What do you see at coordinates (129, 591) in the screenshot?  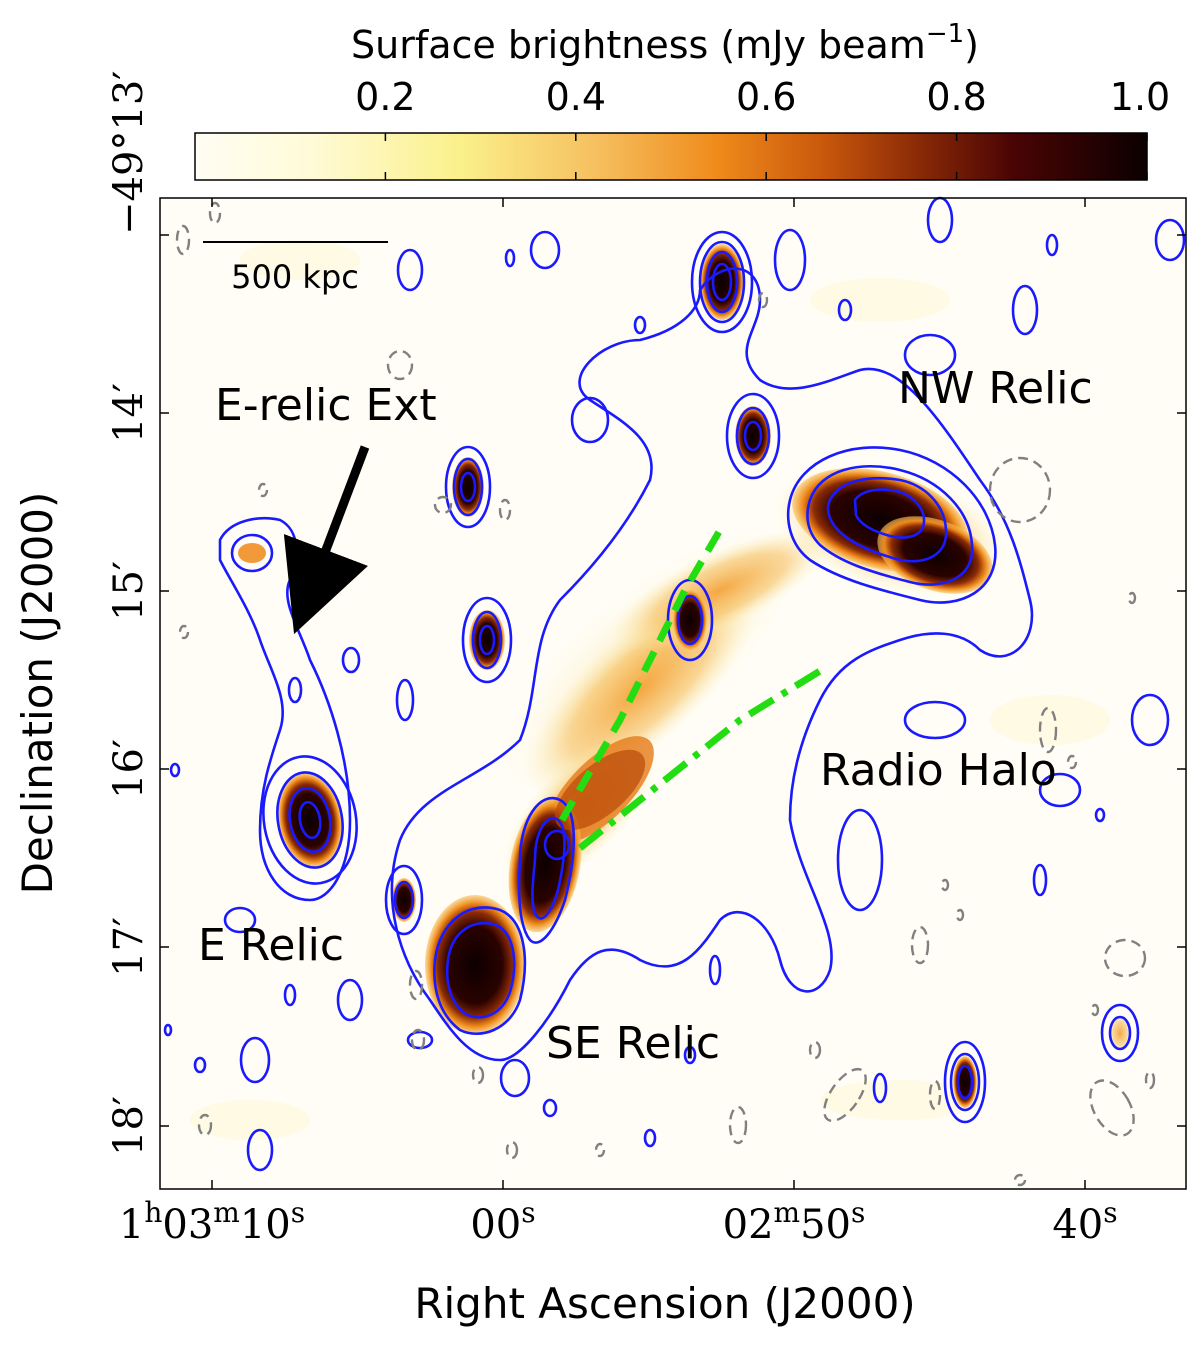 I see `y-tick-label-15: 15′` at bounding box center [129, 591].